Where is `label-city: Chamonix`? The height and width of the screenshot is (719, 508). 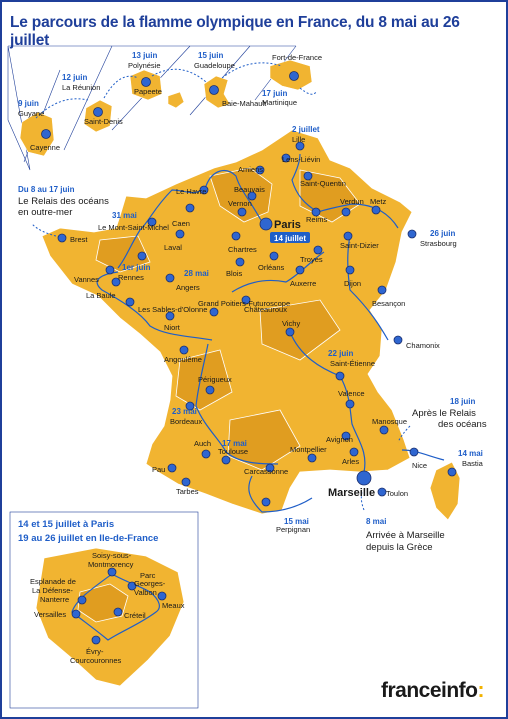 label-city: Chamonix is located at coordinates (423, 345).